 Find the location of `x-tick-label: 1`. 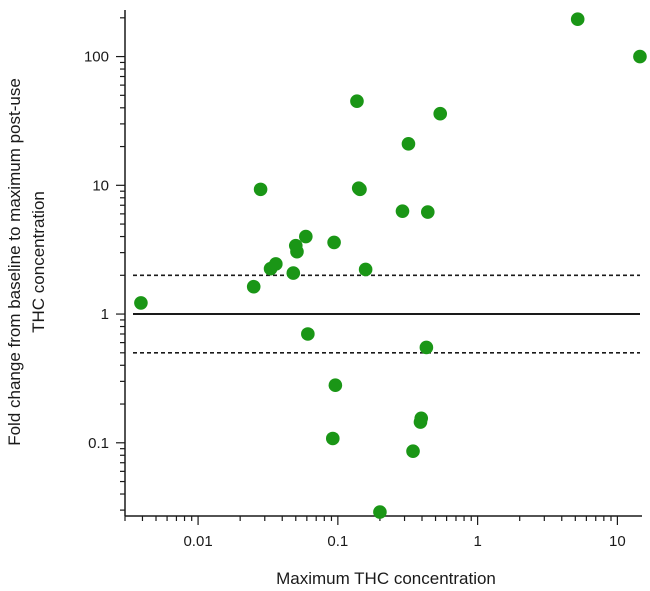

x-tick-label: 1 is located at coordinates (477, 541).